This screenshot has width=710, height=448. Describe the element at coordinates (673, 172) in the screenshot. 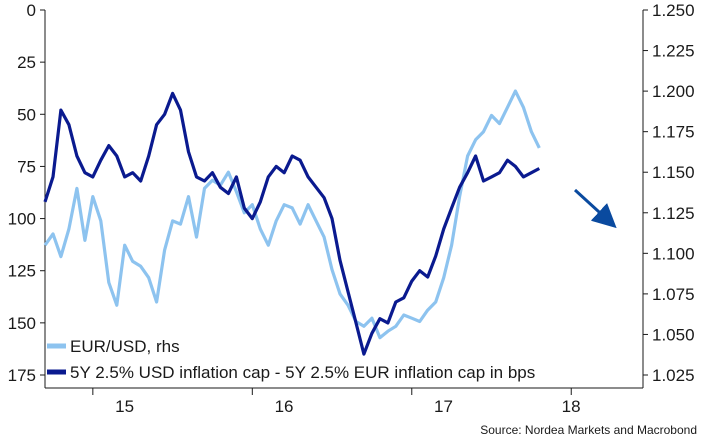

I see `right-tick-label: 1.150` at that location.